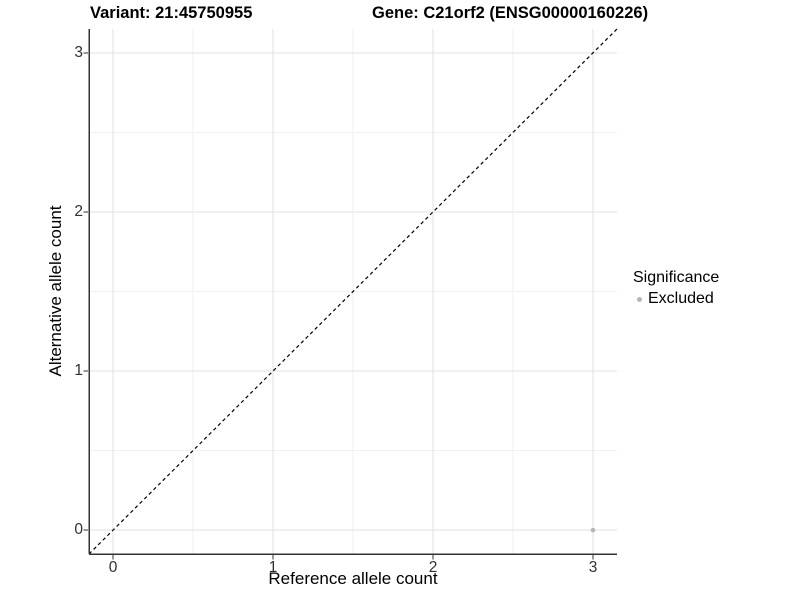  Describe the element at coordinates (639, 299) in the screenshot. I see `legend-point-icon` at that location.